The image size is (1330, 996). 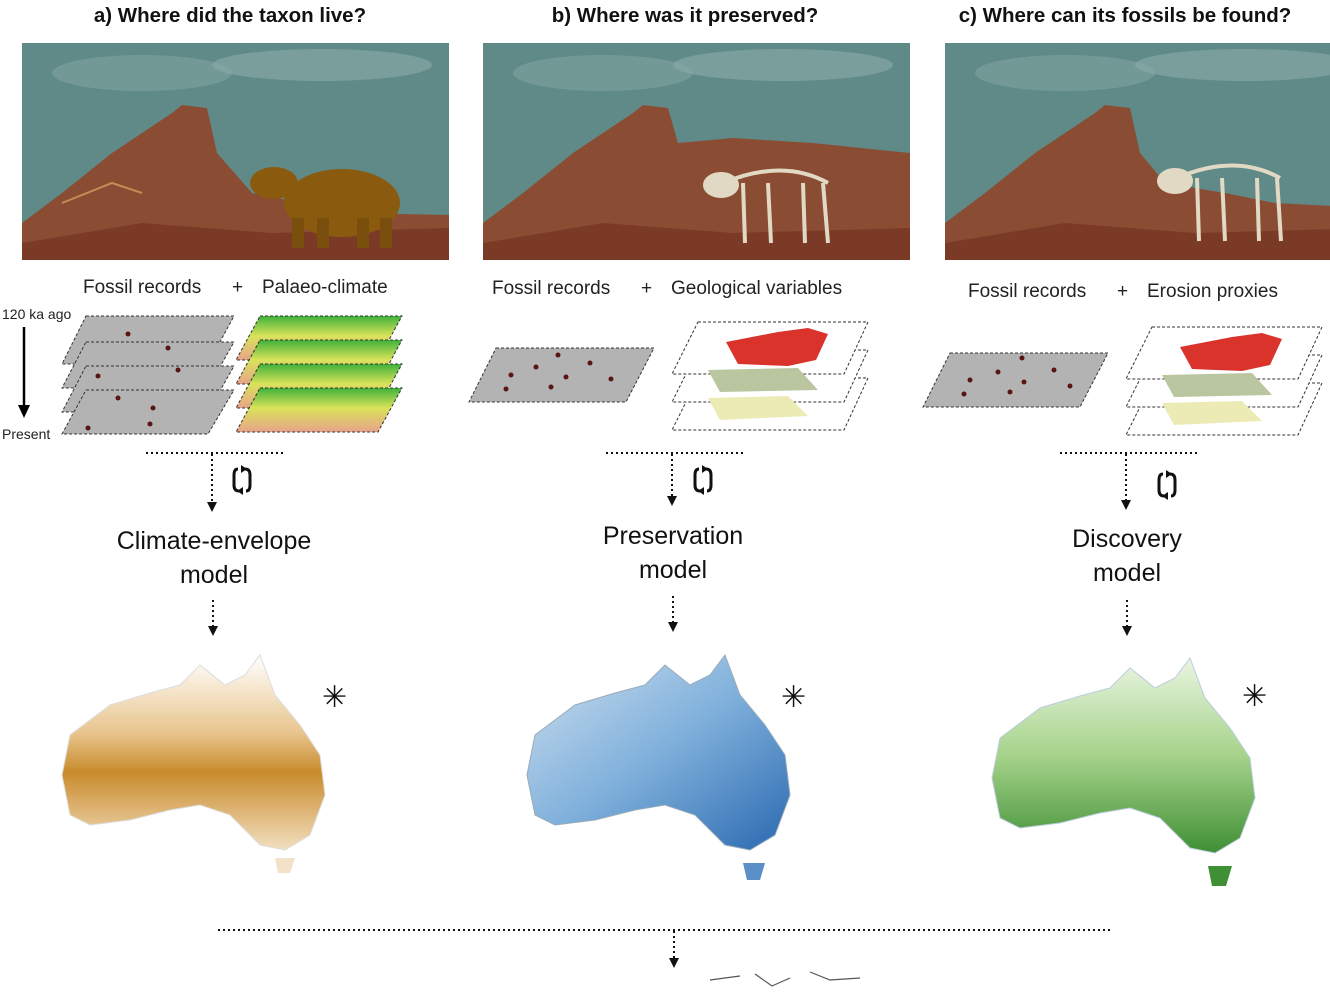 What do you see at coordinates (1127, 539) in the screenshot?
I see `model-c-line1: Discovery` at bounding box center [1127, 539].